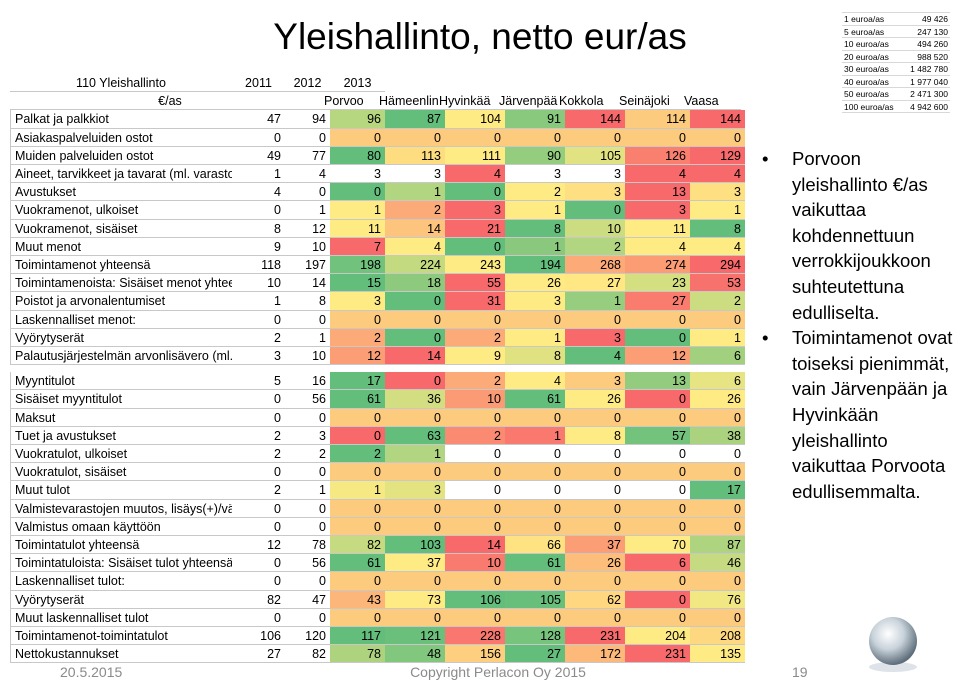  I want to click on mini-label: 100 euroa/as, so click(872, 107).